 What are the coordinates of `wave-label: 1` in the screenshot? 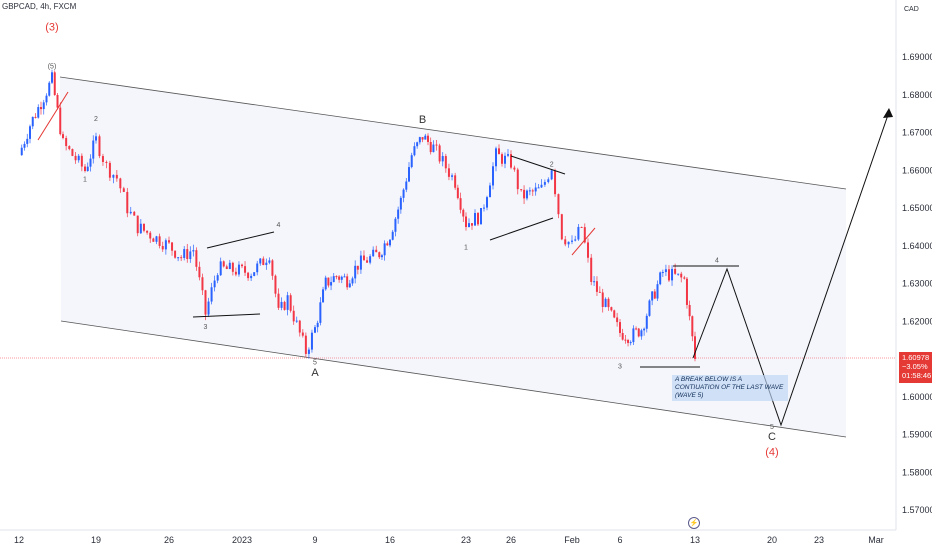 It's located at (466, 248).